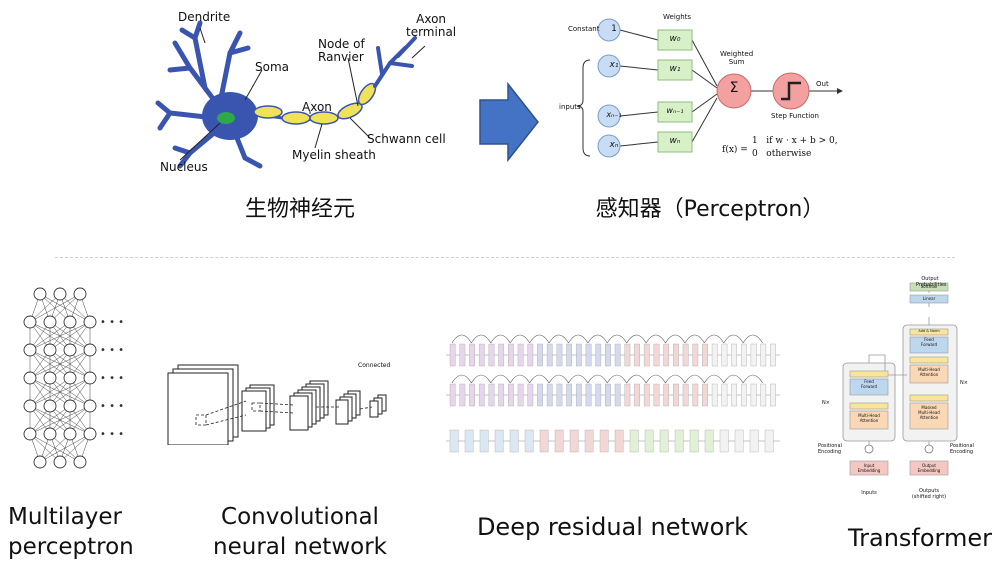 This screenshot has width=1005, height=587. What do you see at coordinates (272, 67) in the screenshot?
I see `label-soma: Soma` at bounding box center [272, 67].